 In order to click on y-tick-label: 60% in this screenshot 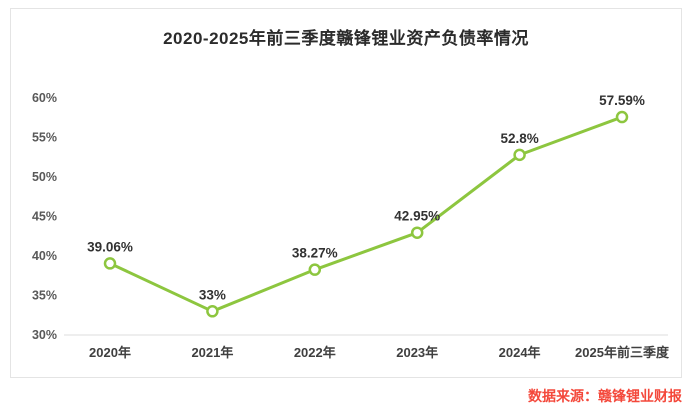, I will do `click(44, 98)`.